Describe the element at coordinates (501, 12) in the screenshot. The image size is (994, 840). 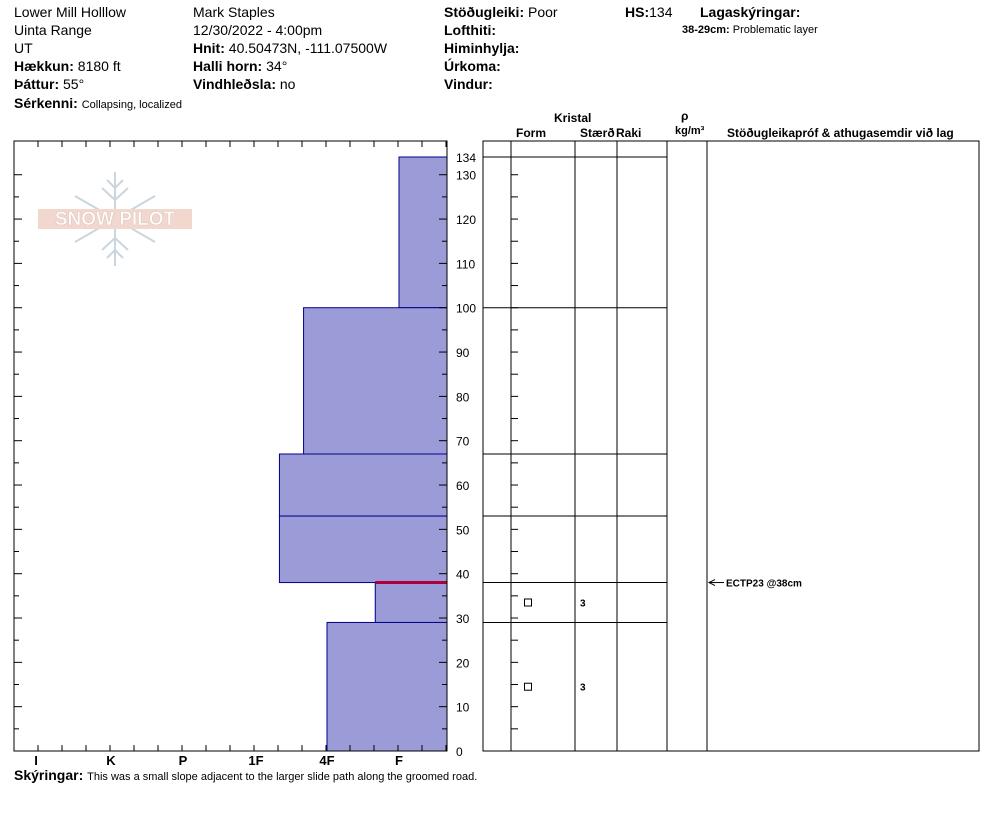
I see `stability-field: Stöðugleiki: Poor` at that location.